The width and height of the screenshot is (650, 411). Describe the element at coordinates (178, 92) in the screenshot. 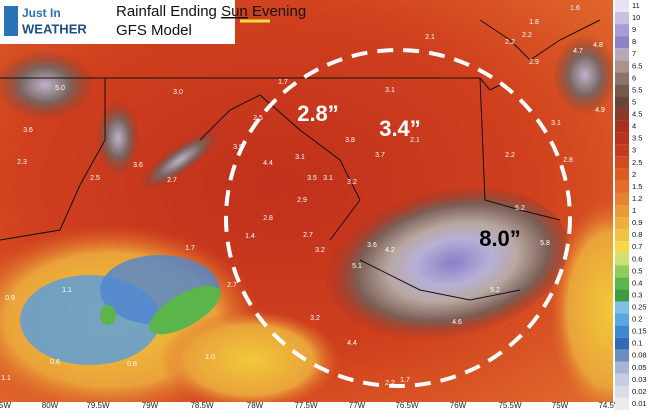

I see `station-value: 3.0` at that location.